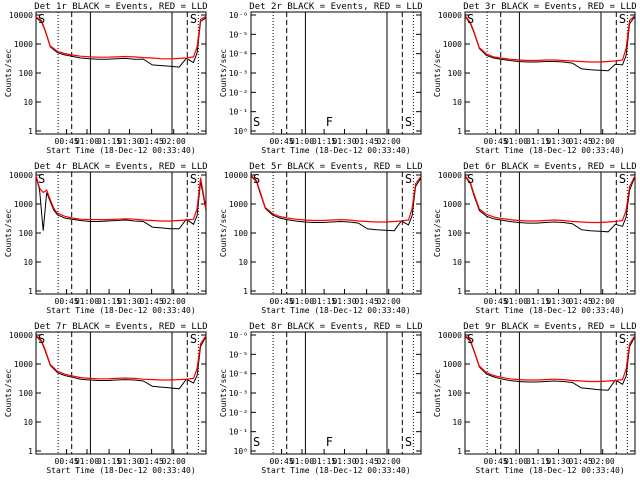 The image size is (640, 480). Describe the element at coordinates (549, 7) in the screenshot. I see `chart-title: Det 3r BLACK = Events, RED = LLD` at that location.